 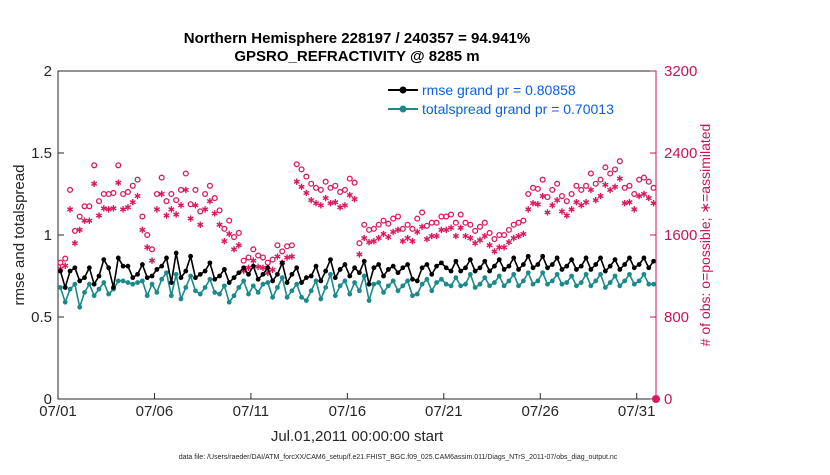 What do you see at coordinates (680, 235) in the screenshot?
I see `right-tick-label: 1600` at bounding box center [680, 235].